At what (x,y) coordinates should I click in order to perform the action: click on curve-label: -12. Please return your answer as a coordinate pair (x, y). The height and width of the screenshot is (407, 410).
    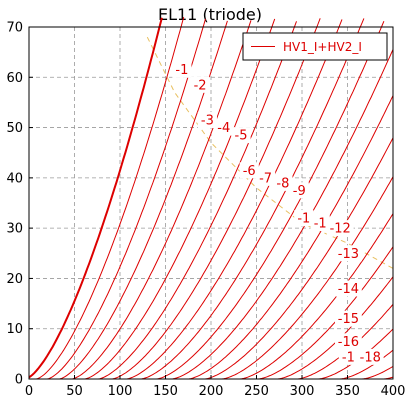
    Looking at the image, I should click on (340, 229).